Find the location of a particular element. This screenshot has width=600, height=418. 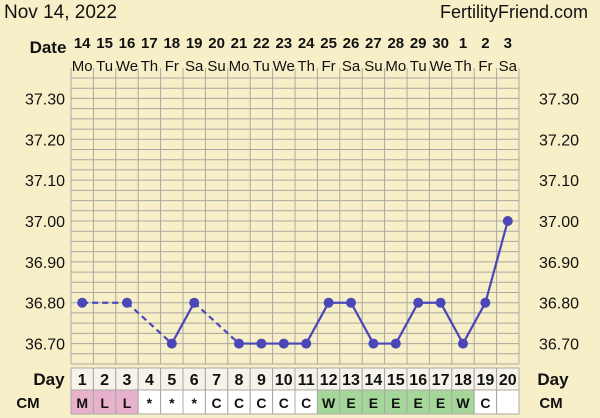

cm-cell is located at coordinates (508, 402).